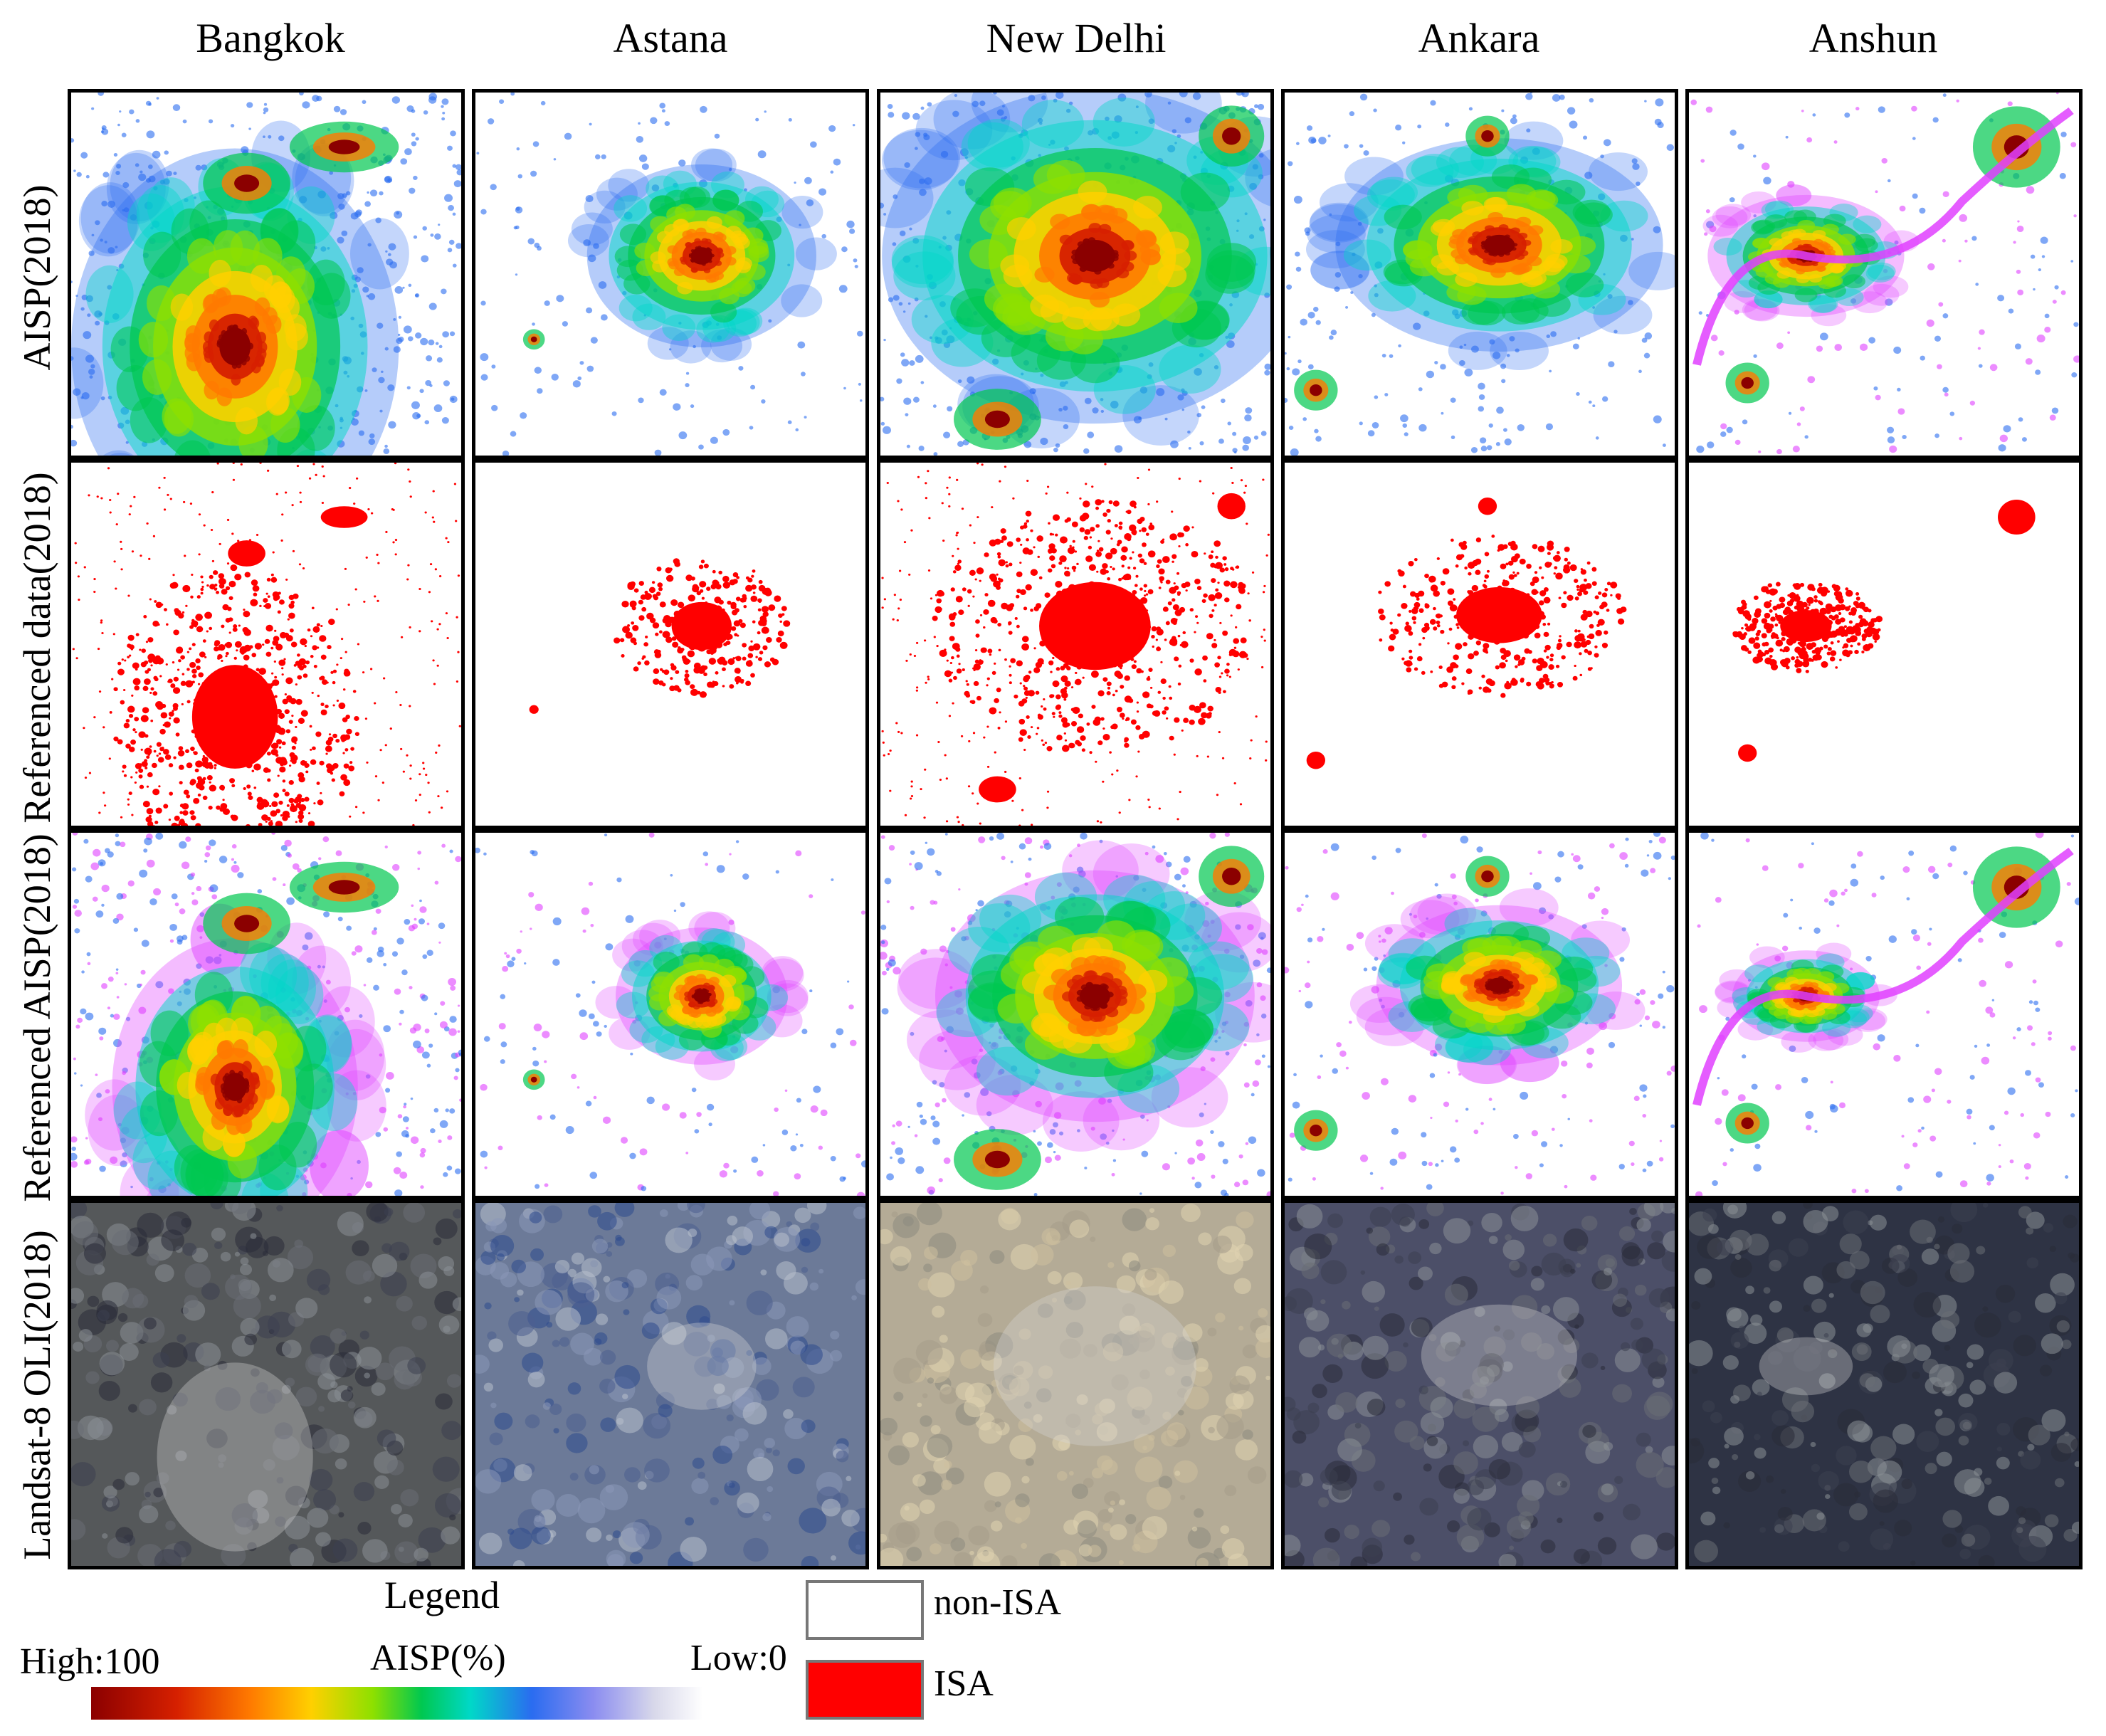  What do you see at coordinates (1480, 274) in the screenshot?
I see `map-panel-aisp-ankara` at bounding box center [1480, 274].